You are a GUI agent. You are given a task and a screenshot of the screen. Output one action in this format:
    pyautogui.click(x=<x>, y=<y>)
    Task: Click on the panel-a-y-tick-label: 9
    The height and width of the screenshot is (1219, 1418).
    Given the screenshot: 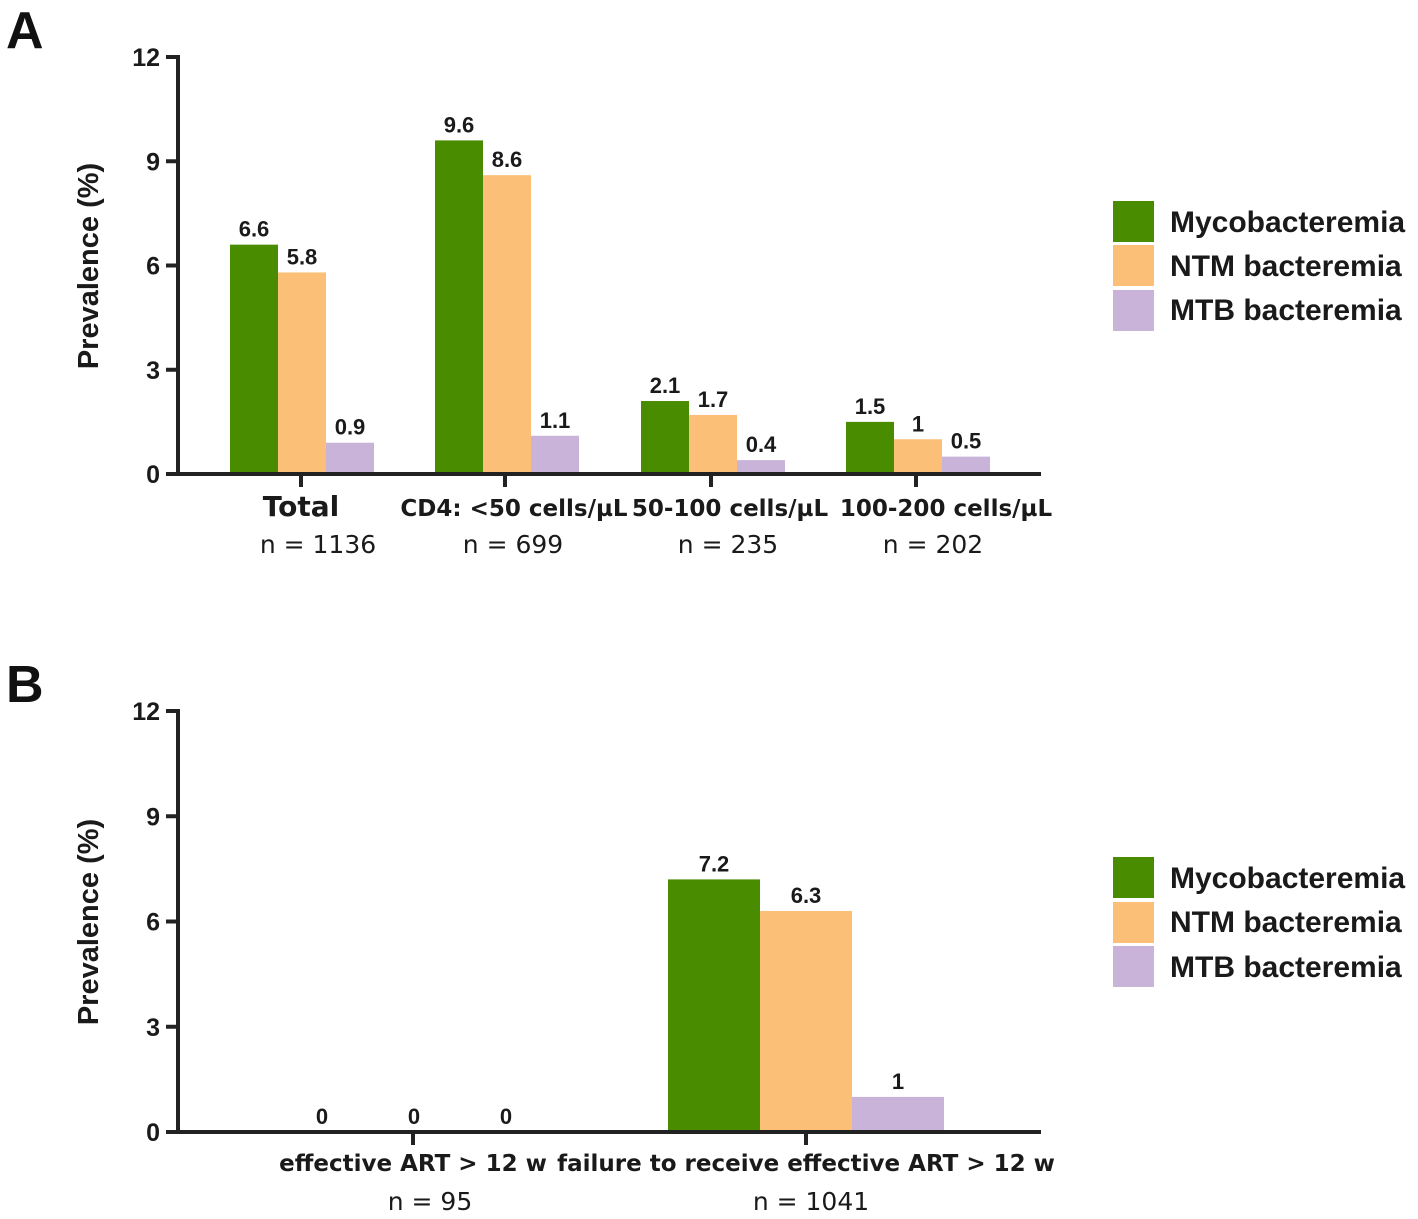 What is the action you would take?
    pyautogui.click(x=153, y=162)
    